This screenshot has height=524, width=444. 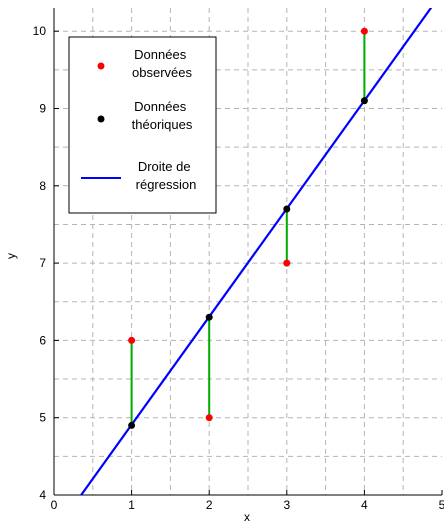 What do you see at coordinates (247, 517) in the screenshot?
I see `x-axis-label: x` at bounding box center [247, 517].